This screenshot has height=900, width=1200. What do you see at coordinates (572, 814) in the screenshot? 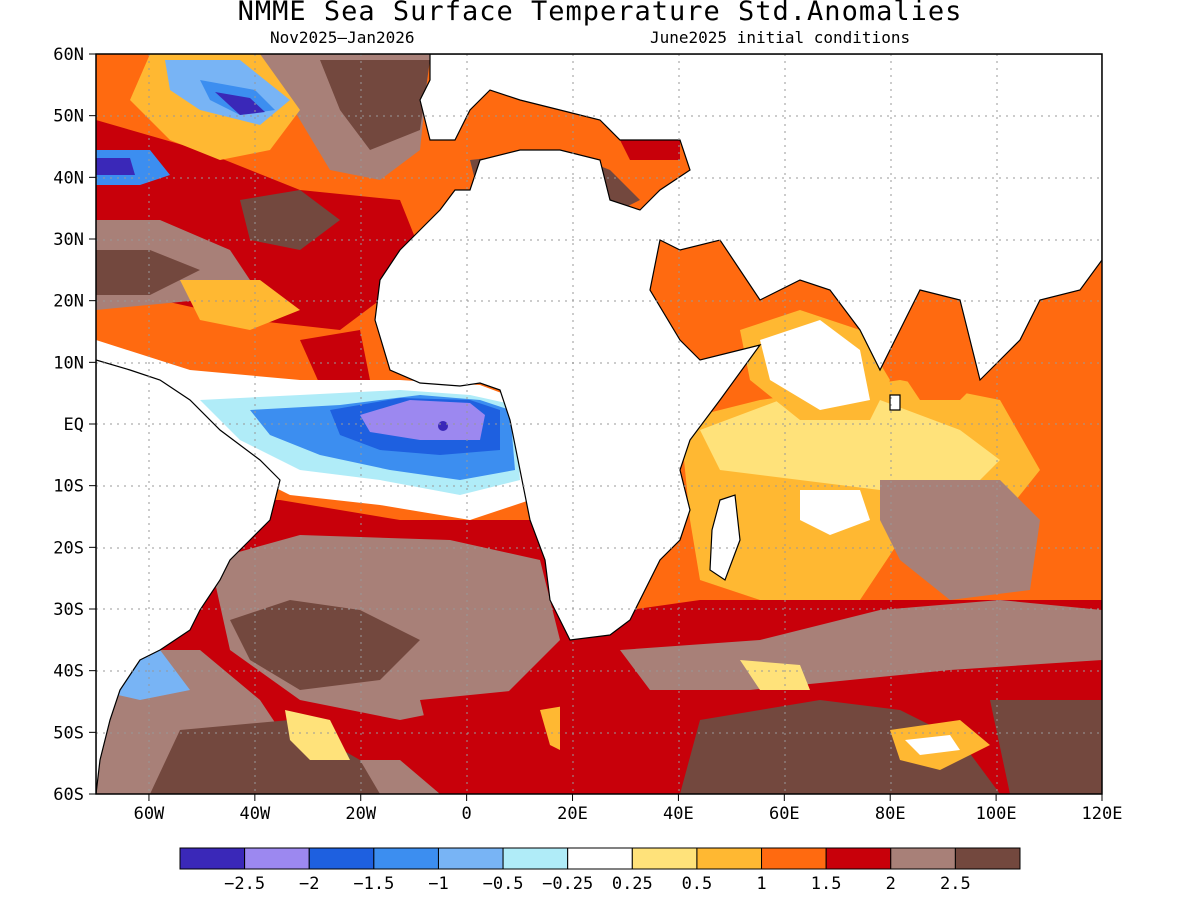
I see `lon-tick-label: 20E` at bounding box center [572, 814].